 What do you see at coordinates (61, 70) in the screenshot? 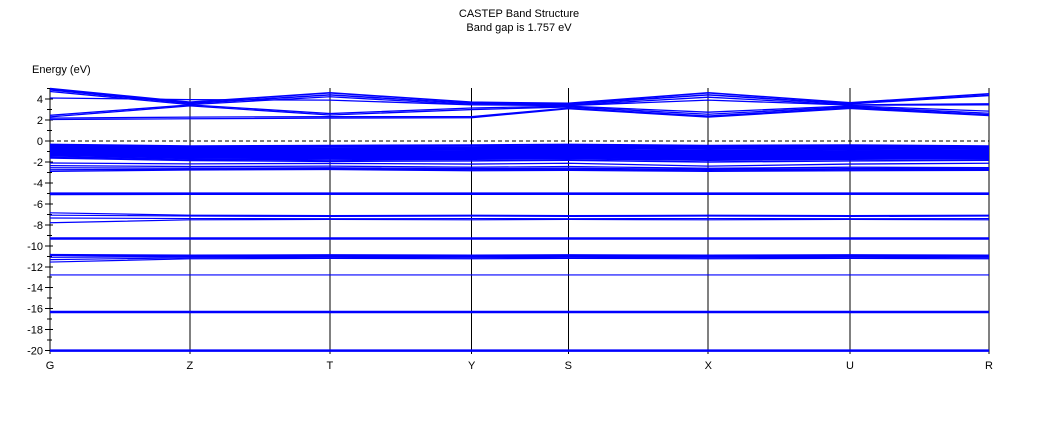
I see `y-axis-label: Energy (eV)` at bounding box center [61, 70].